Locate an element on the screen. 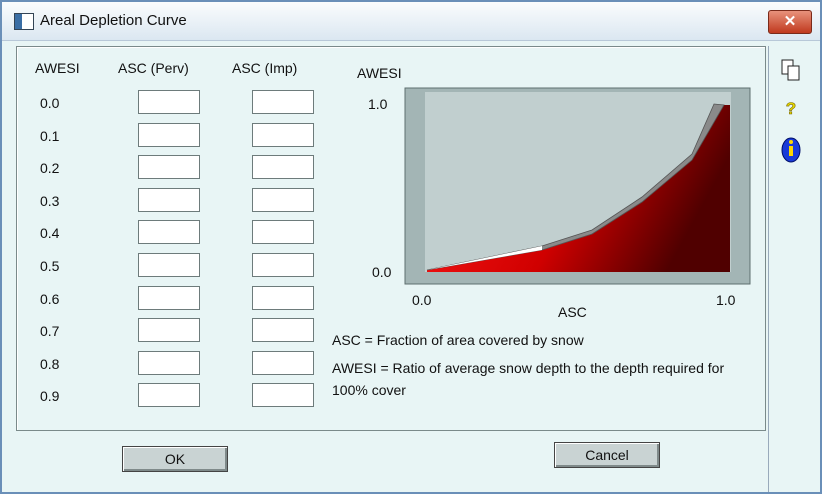  row-label: 0.8 is located at coordinates (50, 363).